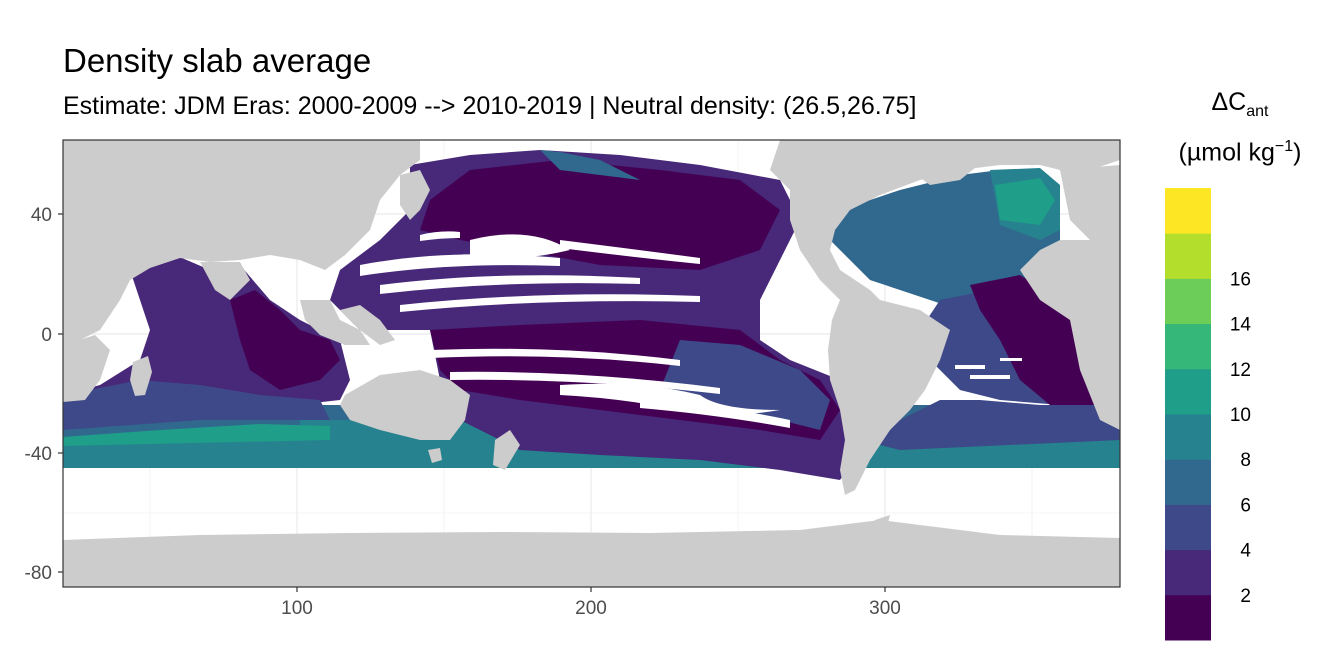 The width and height of the screenshot is (1344, 672). What do you see at coordinates (1240, 370) in the screenshot?
I see `legend-tick-label: 12` at bounding box center [1240, 370].